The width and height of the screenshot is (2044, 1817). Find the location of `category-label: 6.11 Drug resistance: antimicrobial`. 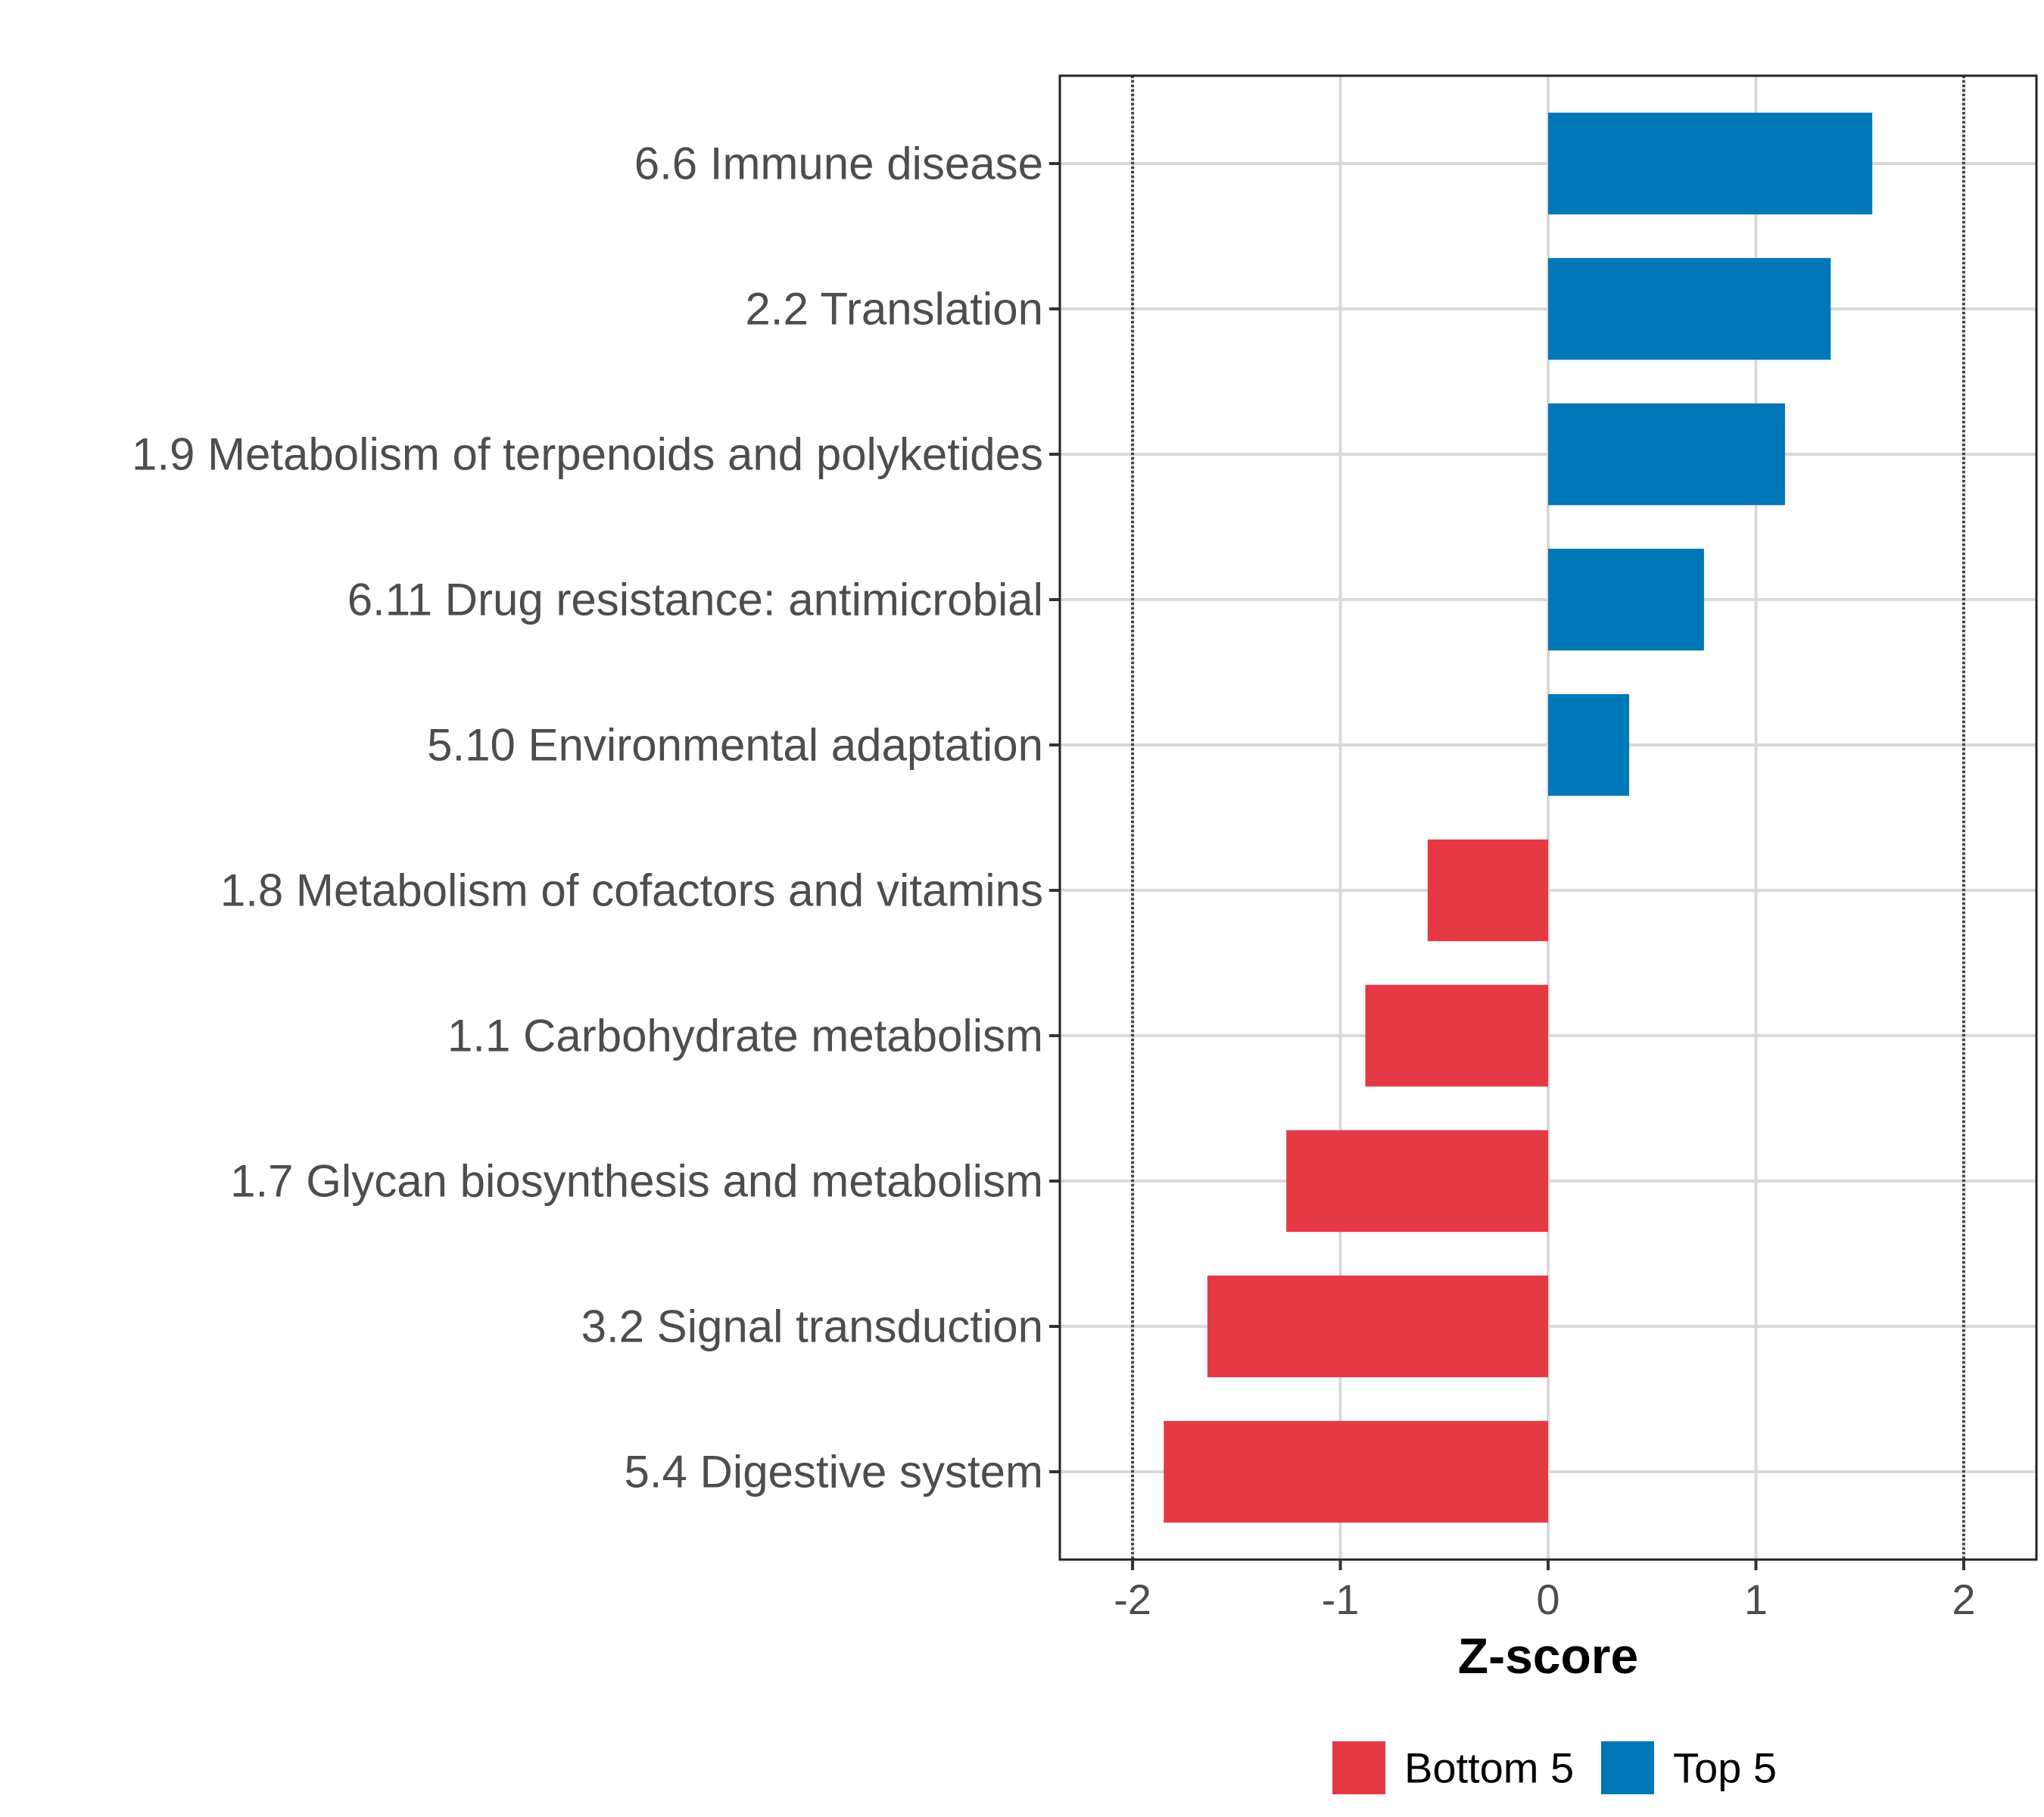

category-label: 6.11 Drug resistance: antimicrobial is located at coordinates (695, 600).